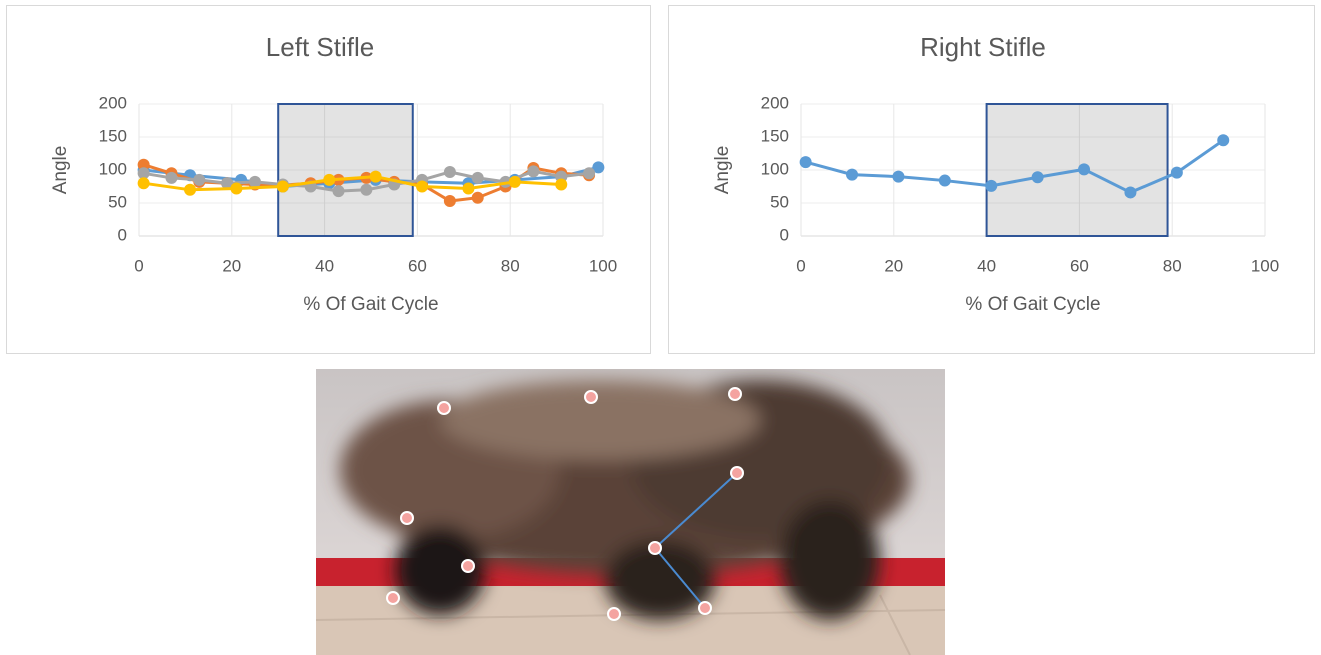  Describe the element at coordinates (345, 170) in the screenshot. I see `highlight-region` at that location.